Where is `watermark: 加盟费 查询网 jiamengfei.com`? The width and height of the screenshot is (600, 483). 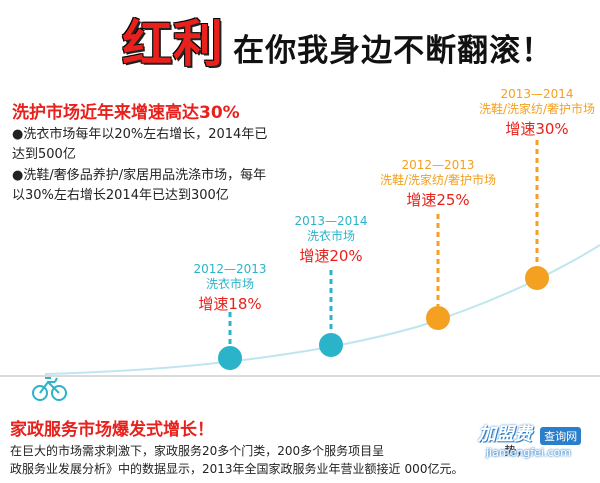 watermark: 加盟费 查询网 jiamengfei.com is located at coordinates (530, 439).